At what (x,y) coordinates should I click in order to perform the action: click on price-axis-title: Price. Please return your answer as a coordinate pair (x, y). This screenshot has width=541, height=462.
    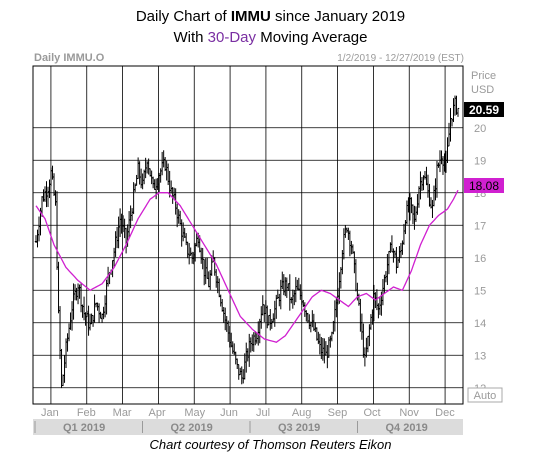
    Looking at the image, I should click on (483, 76).